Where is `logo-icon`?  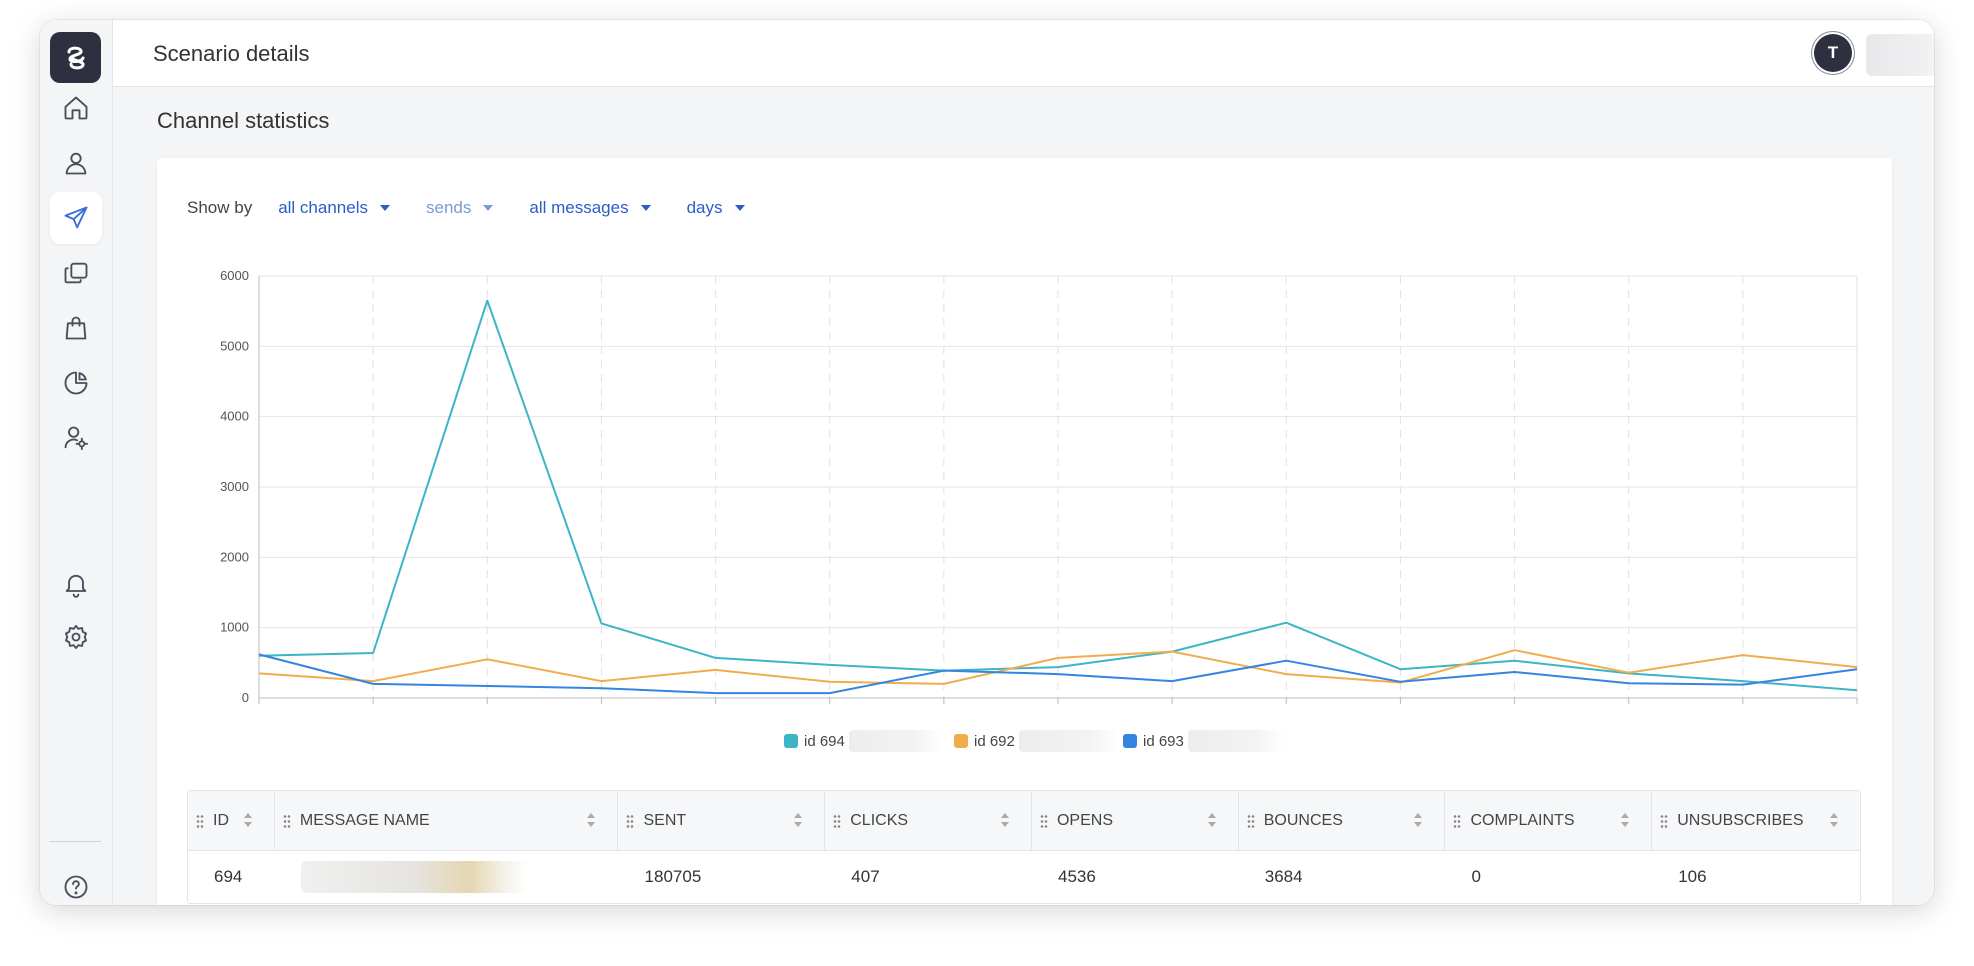
logo-icon is located at coordinates (75, 57).